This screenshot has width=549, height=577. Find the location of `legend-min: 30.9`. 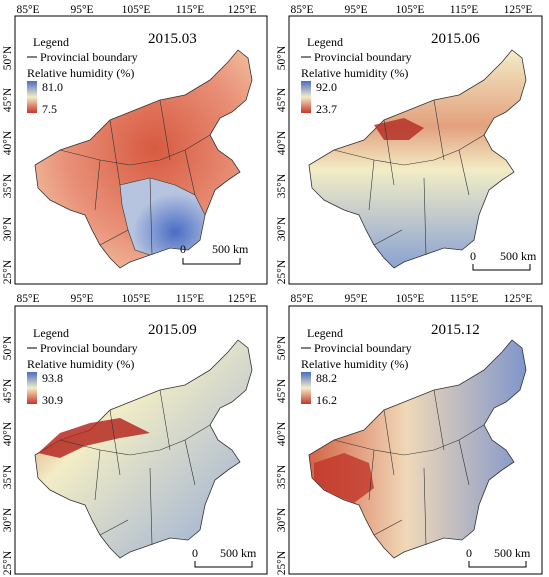

legend-min: 30.9 is located at coordinates (52, 400).